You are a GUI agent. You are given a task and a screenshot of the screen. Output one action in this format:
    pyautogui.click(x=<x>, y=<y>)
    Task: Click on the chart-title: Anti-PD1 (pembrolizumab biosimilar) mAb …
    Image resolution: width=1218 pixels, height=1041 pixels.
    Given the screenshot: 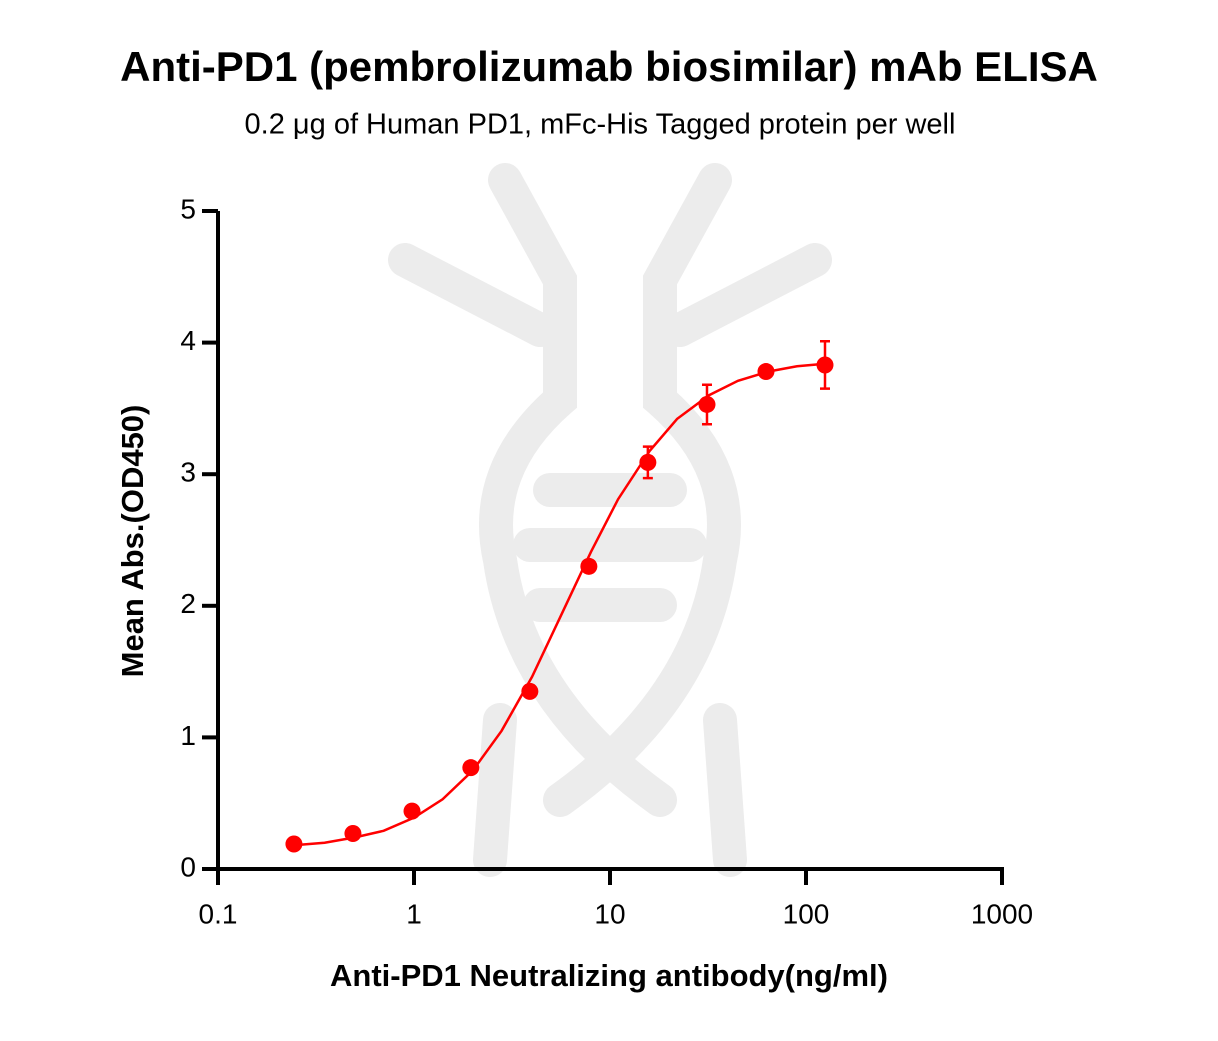 What is the action you would take?
    pyautogui.click(x=609, y=66)
    